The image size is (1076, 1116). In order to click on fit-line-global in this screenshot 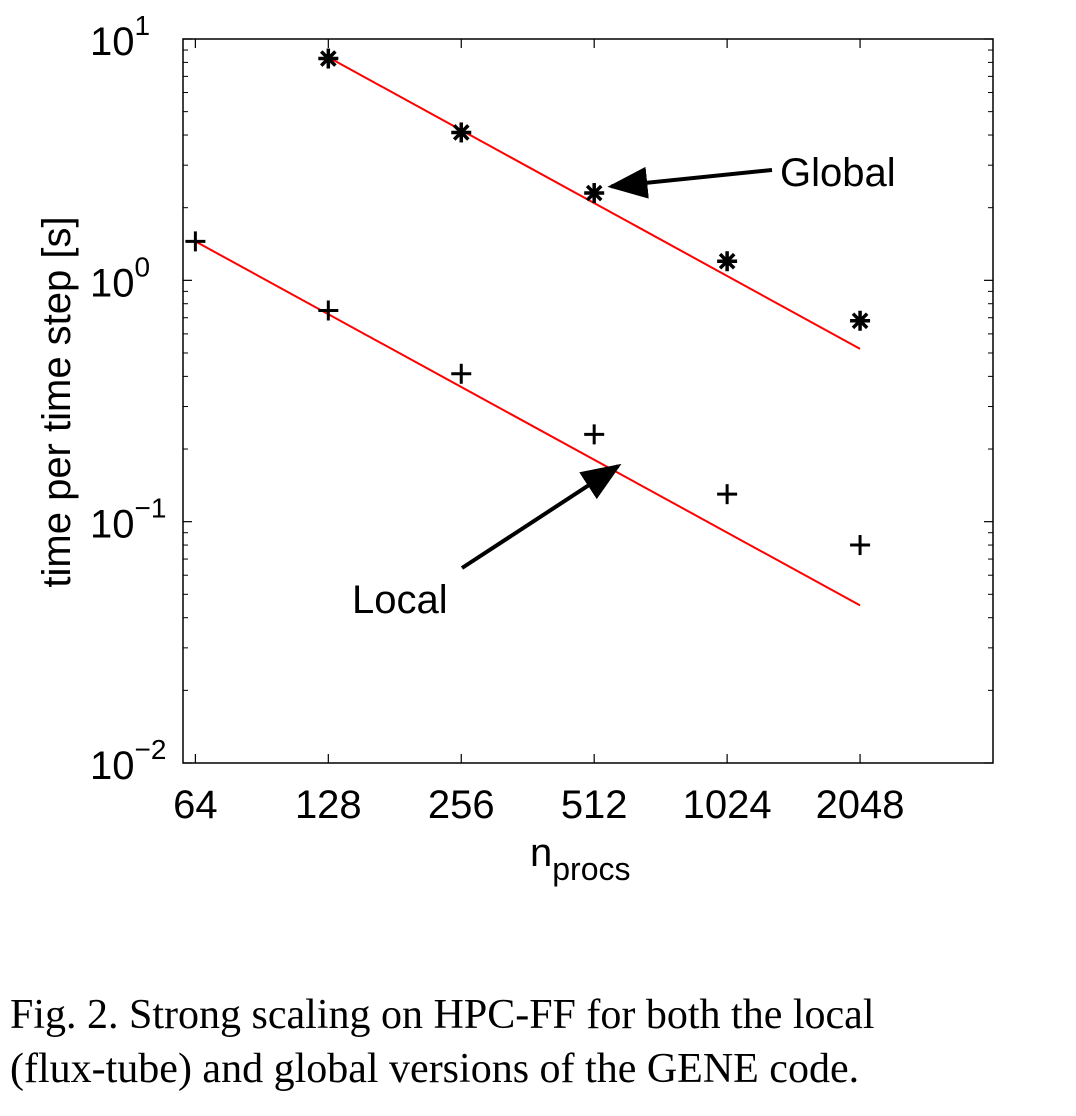, I will do `click(594, 203)`.